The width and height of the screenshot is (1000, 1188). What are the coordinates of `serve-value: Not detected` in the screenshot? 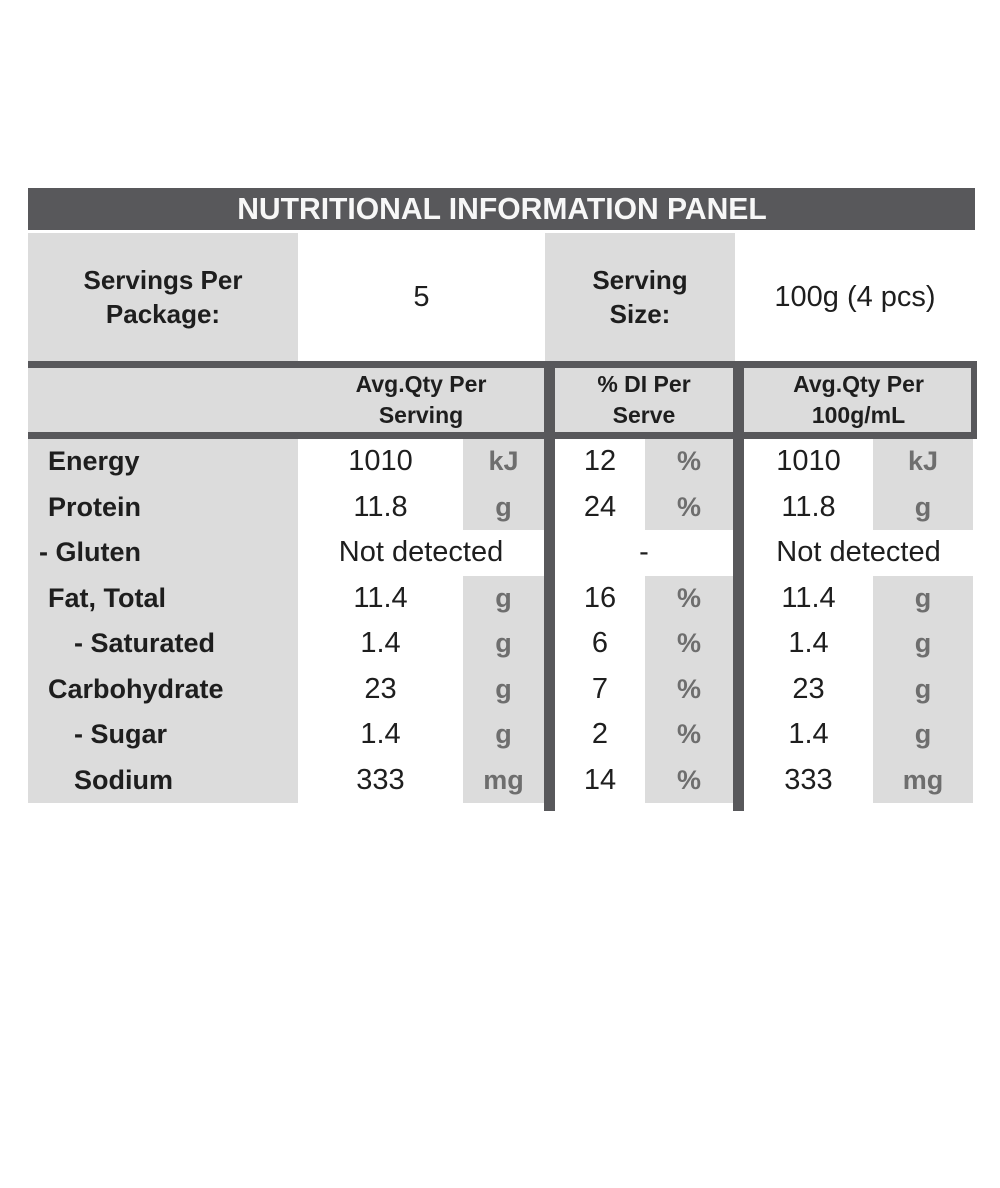 It's located at (421, 553).